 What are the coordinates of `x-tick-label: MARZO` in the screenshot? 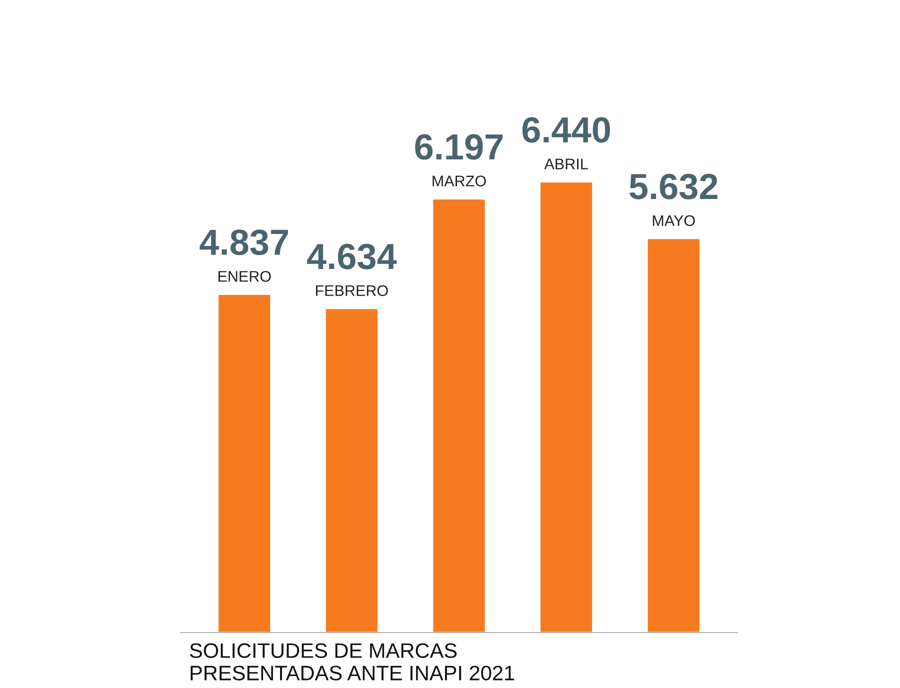 It's located at (459, 181).